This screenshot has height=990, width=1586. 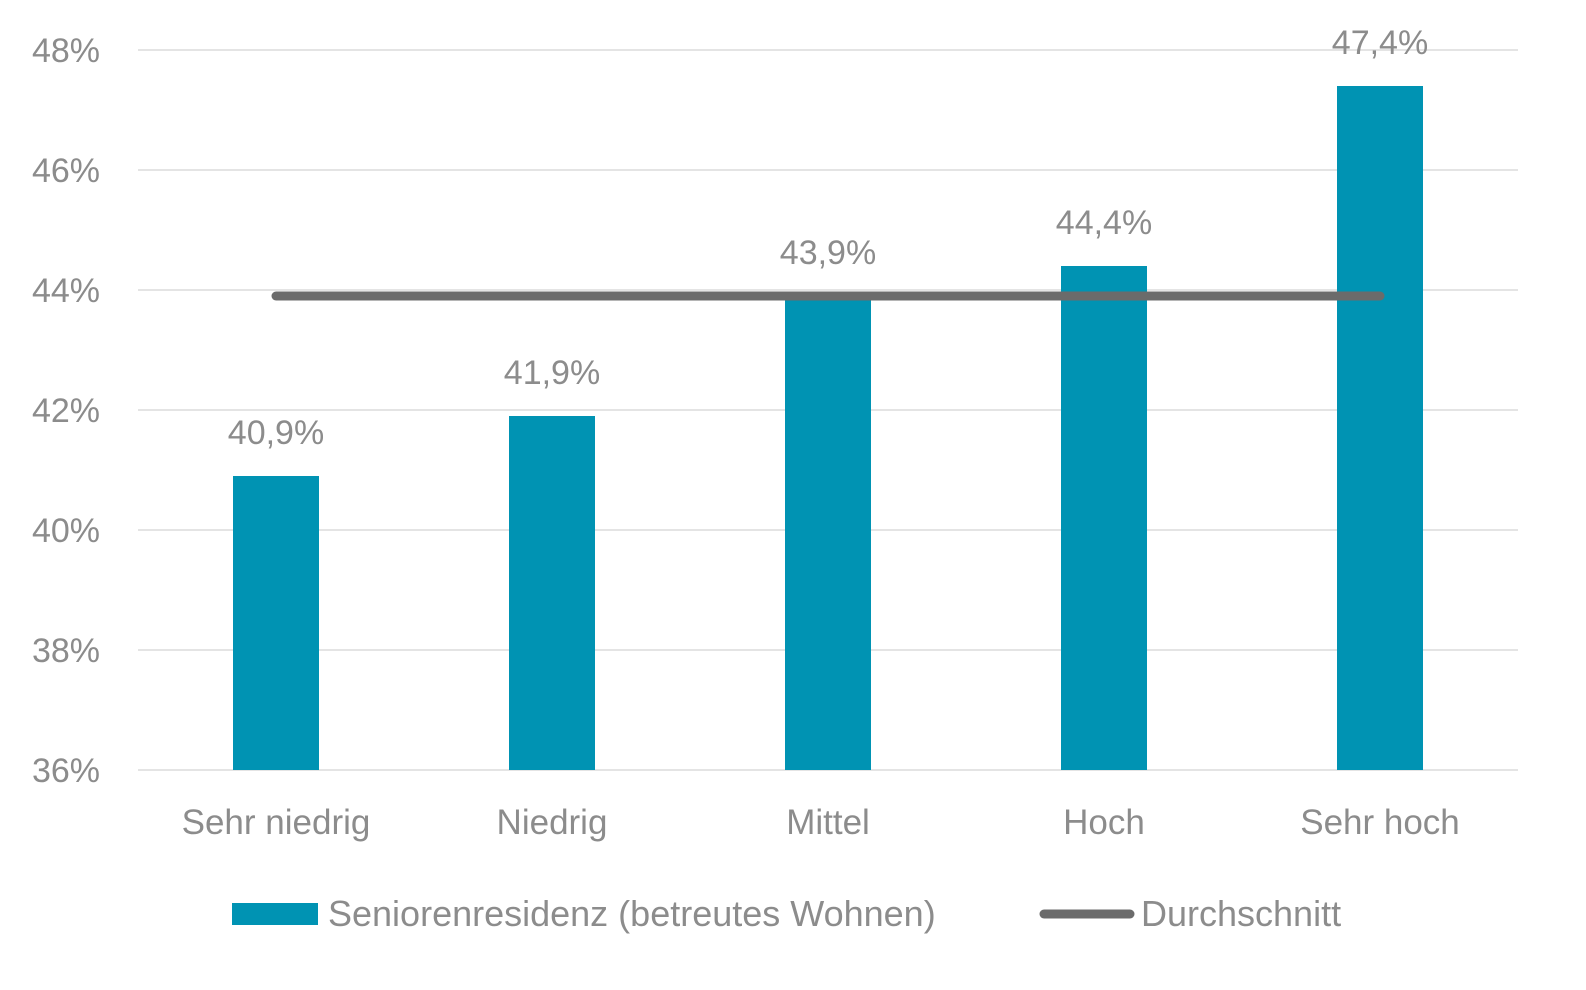 What do you see at coordinates (828, 822) in the screenshot?
I see `x-category-label: Mittel` at bounding box center [828, 822].